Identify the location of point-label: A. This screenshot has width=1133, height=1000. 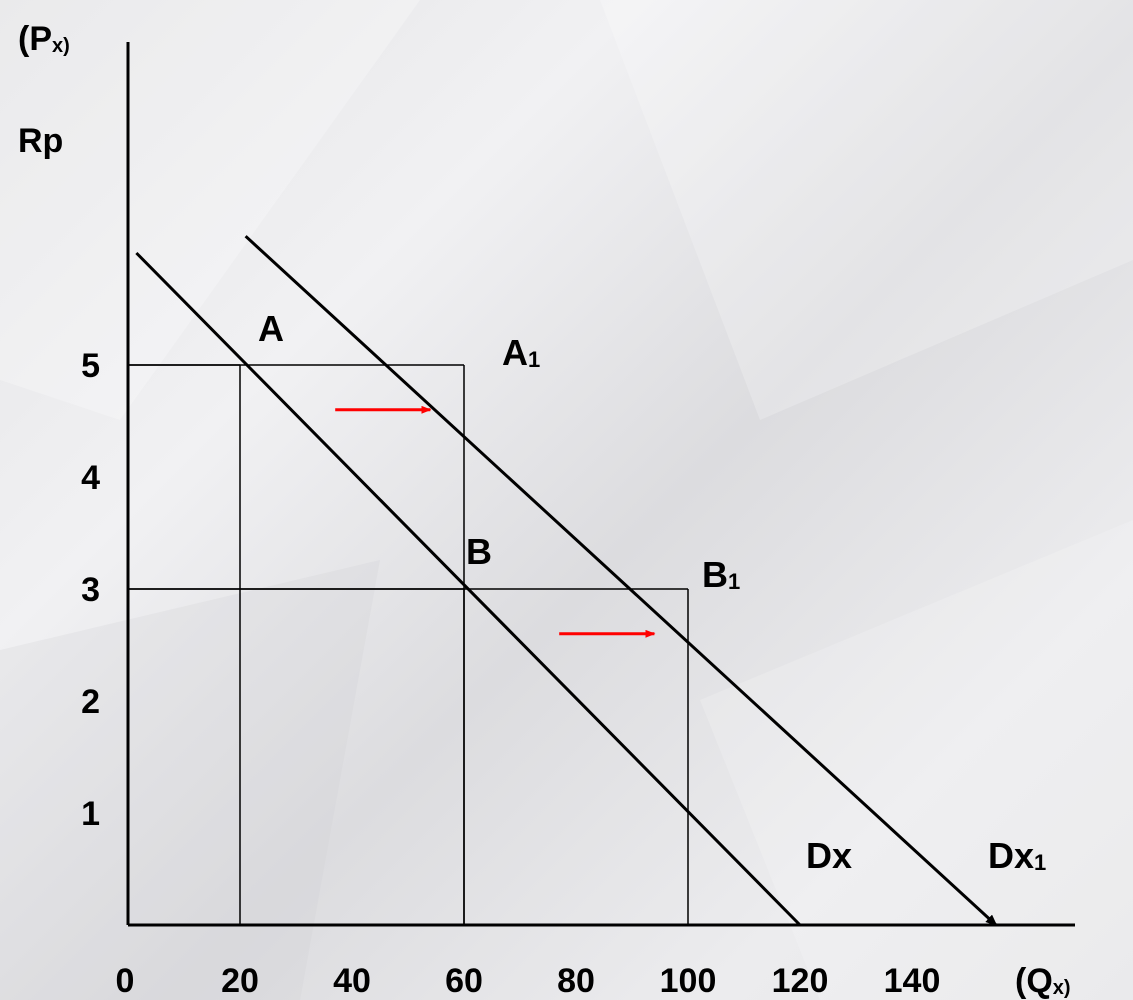
(271, 328).